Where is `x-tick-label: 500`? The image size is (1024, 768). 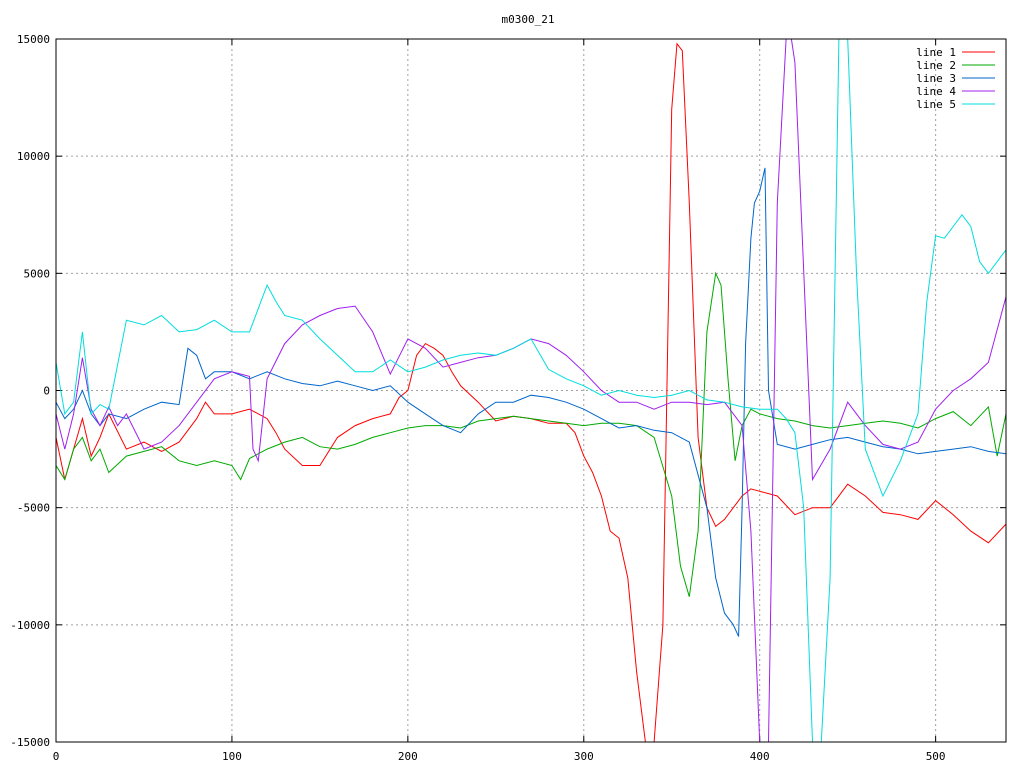
x-tick-label: 500 is located at coordinates (936, 756).